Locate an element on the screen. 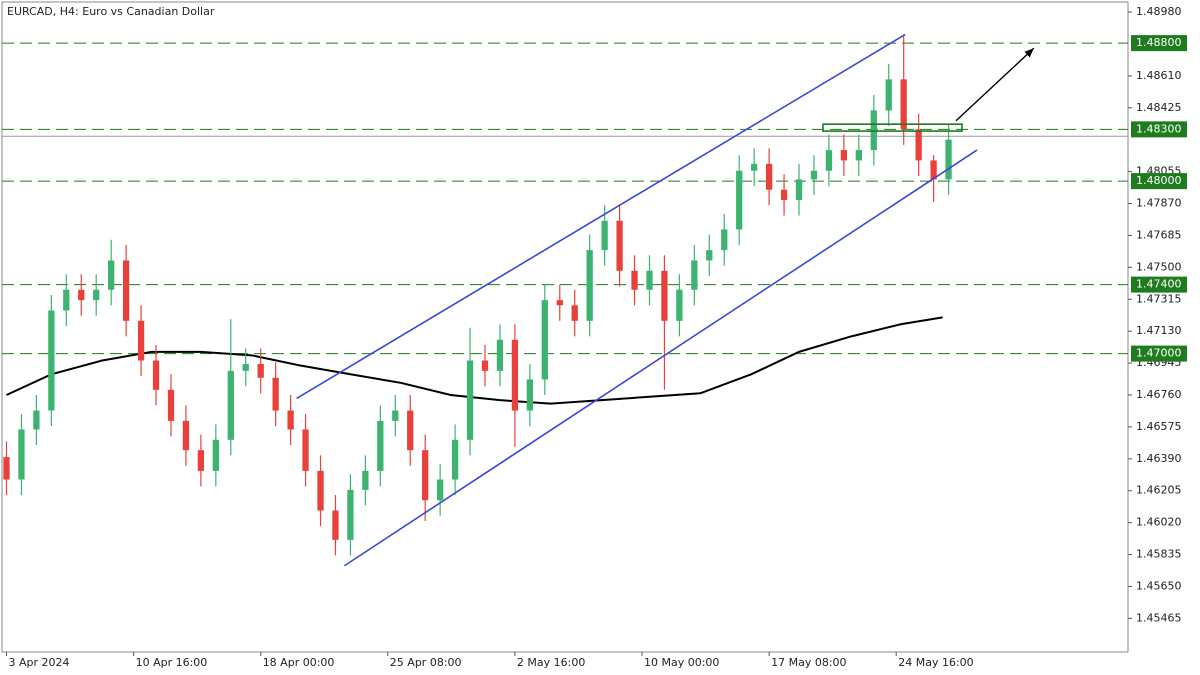  level-label: 1.48300 is located at coordinates (1159, 128).